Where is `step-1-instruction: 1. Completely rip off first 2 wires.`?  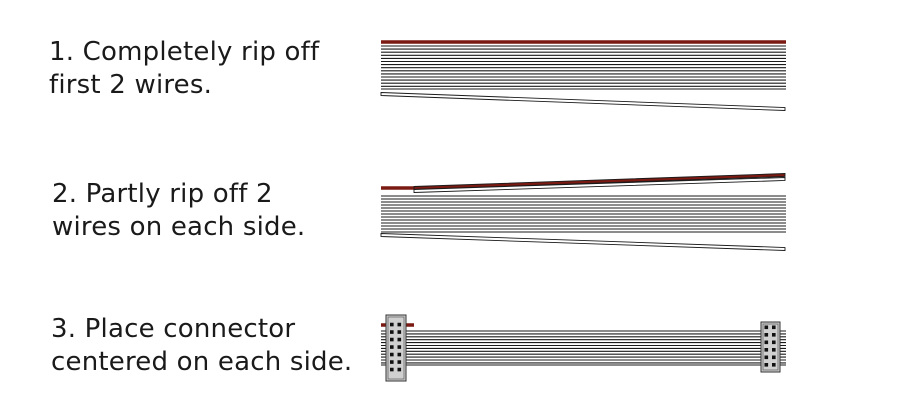
step-1-instruction: 1. Completely rip off first 2 wires. is located at coordinates (184, 68).